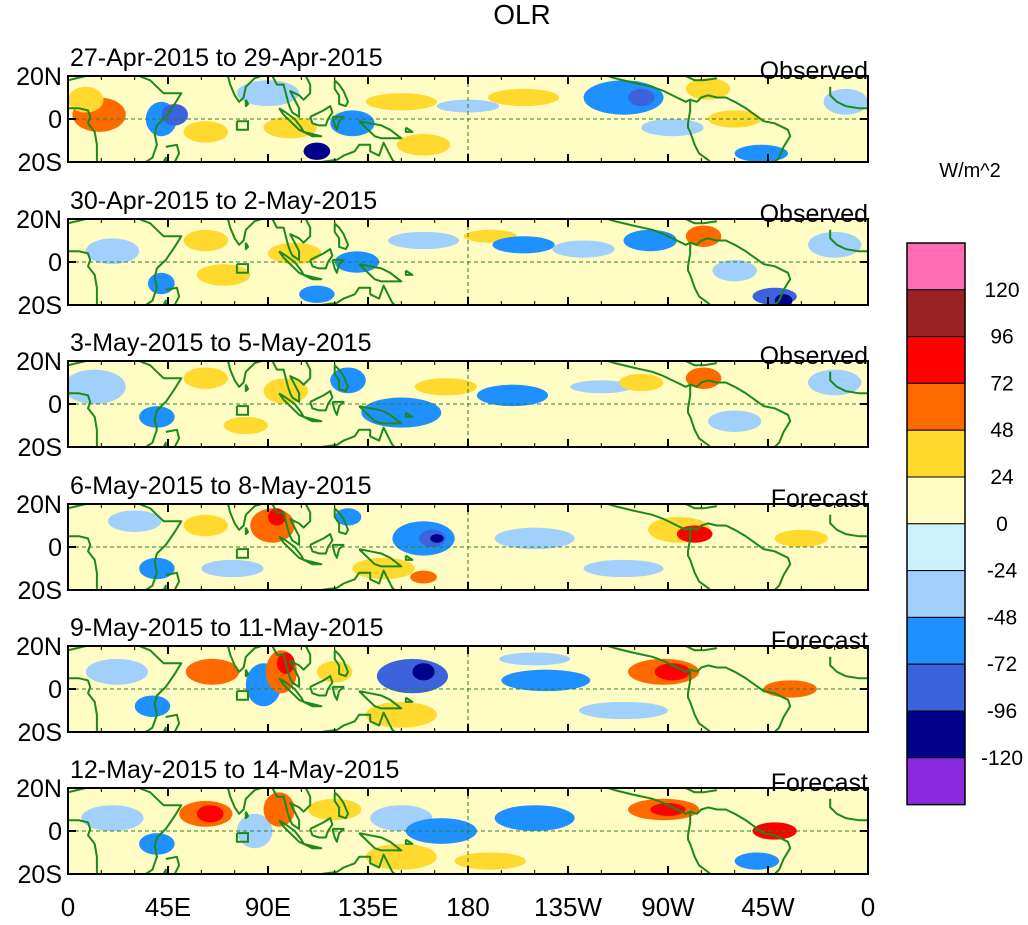  I want to click on panel-date-range: 27-Apr-2015 to 29-Apr-2015, so click(226, 58).